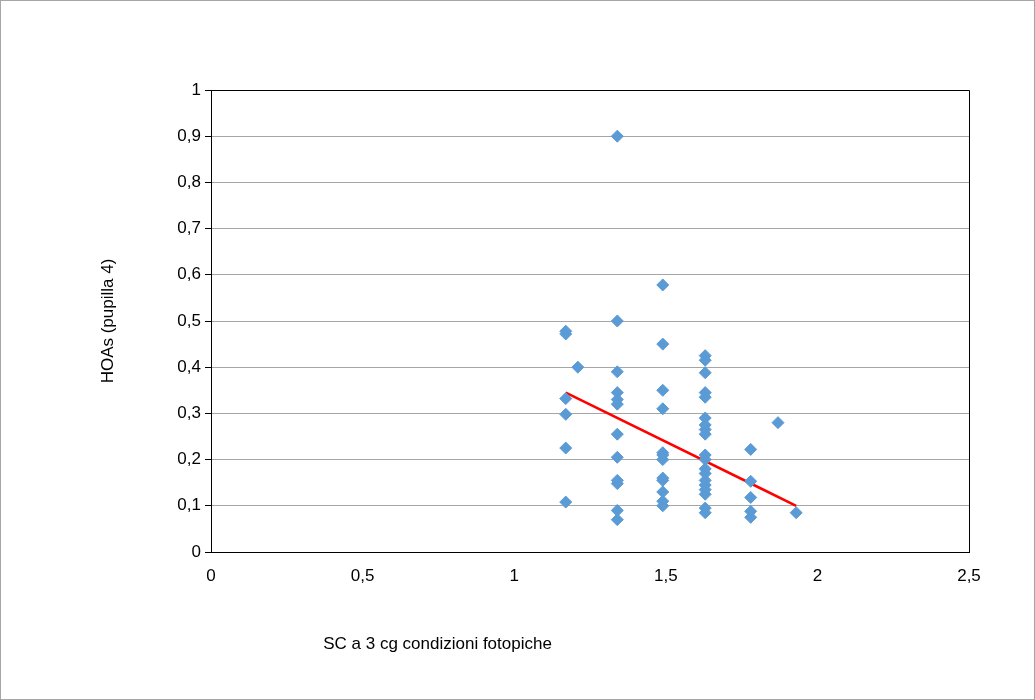  I want to click on x-tick-label: 0,5, so click(362, 575).